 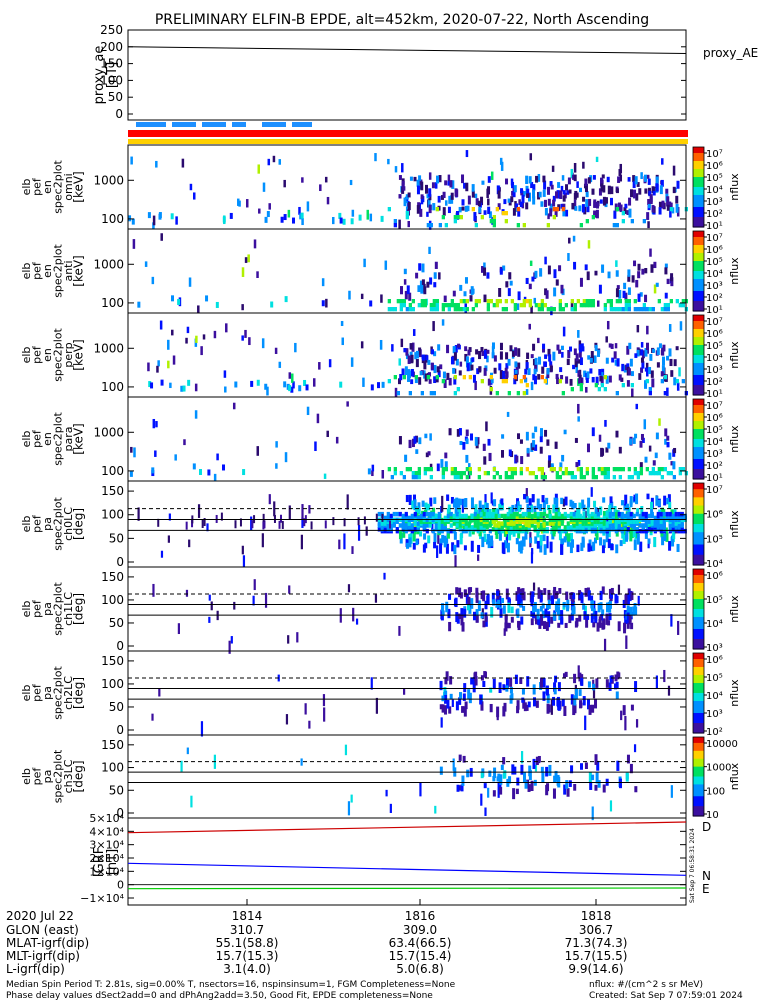 What do you see at coordinates (120, 730) in the screenshot?
I see `pa-tick-label: 0` at bounding box center [120, 730].